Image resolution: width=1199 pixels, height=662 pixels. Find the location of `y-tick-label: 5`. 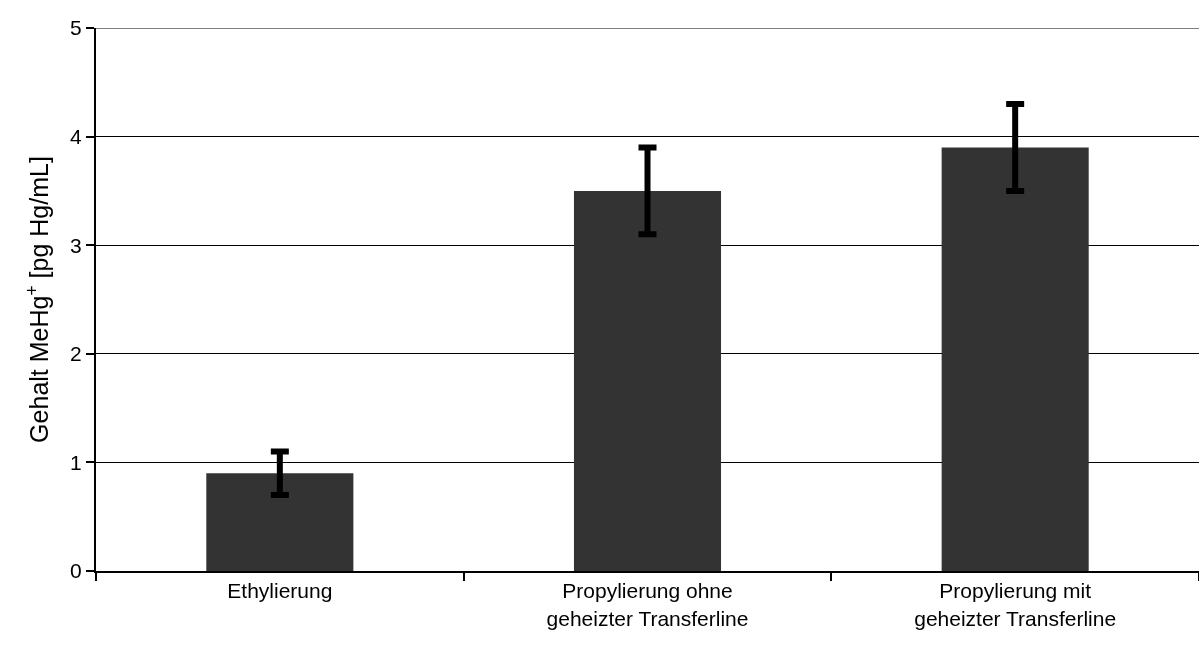

y-tick-label: 5 is located at coordinates (76, 28).